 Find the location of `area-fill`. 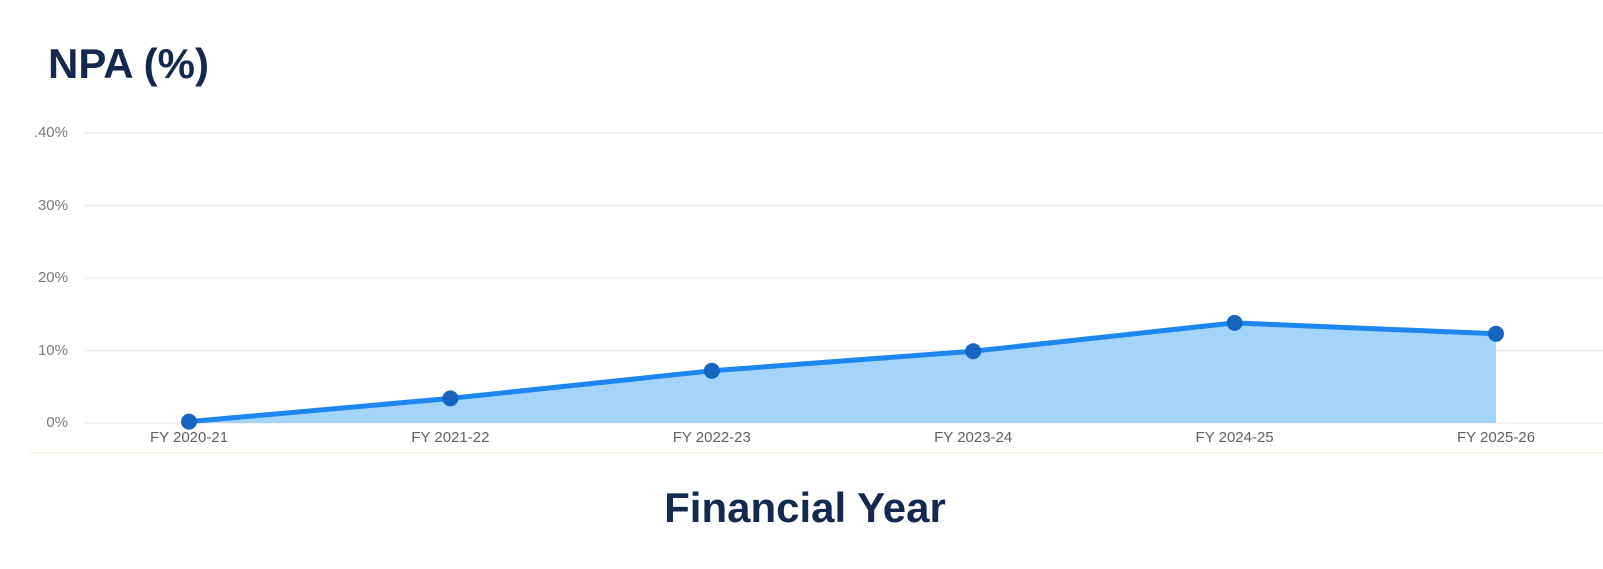

area-fill is located at coordinates (842, 372).